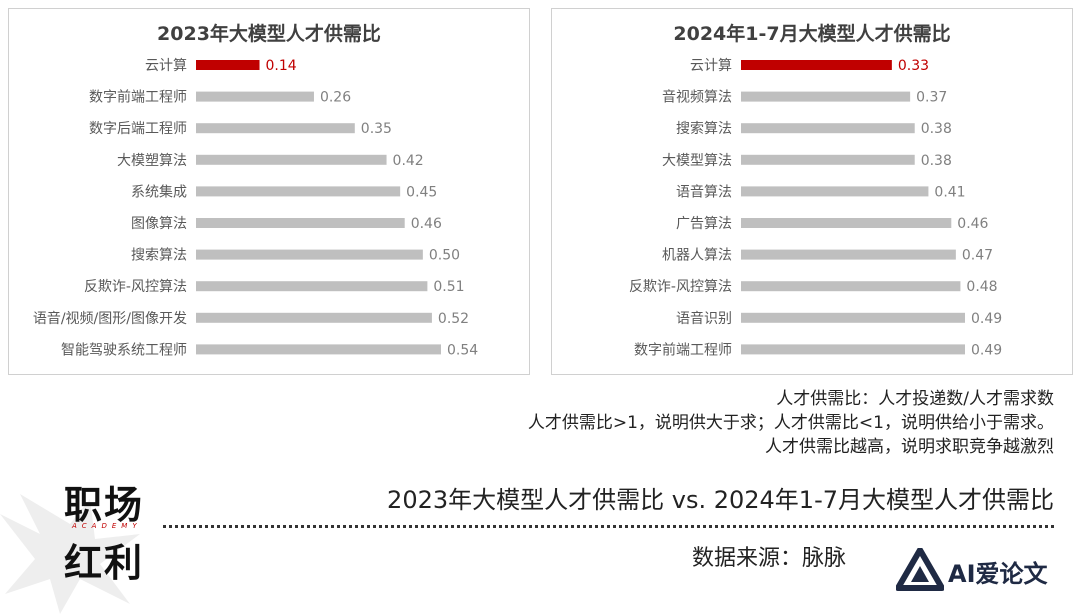 This screenshot has width=1080, height=614. What do you see at coordinates (462, 350) in the screenshot?
I see `value-label: 0.54` at bounding box center [462, 350].